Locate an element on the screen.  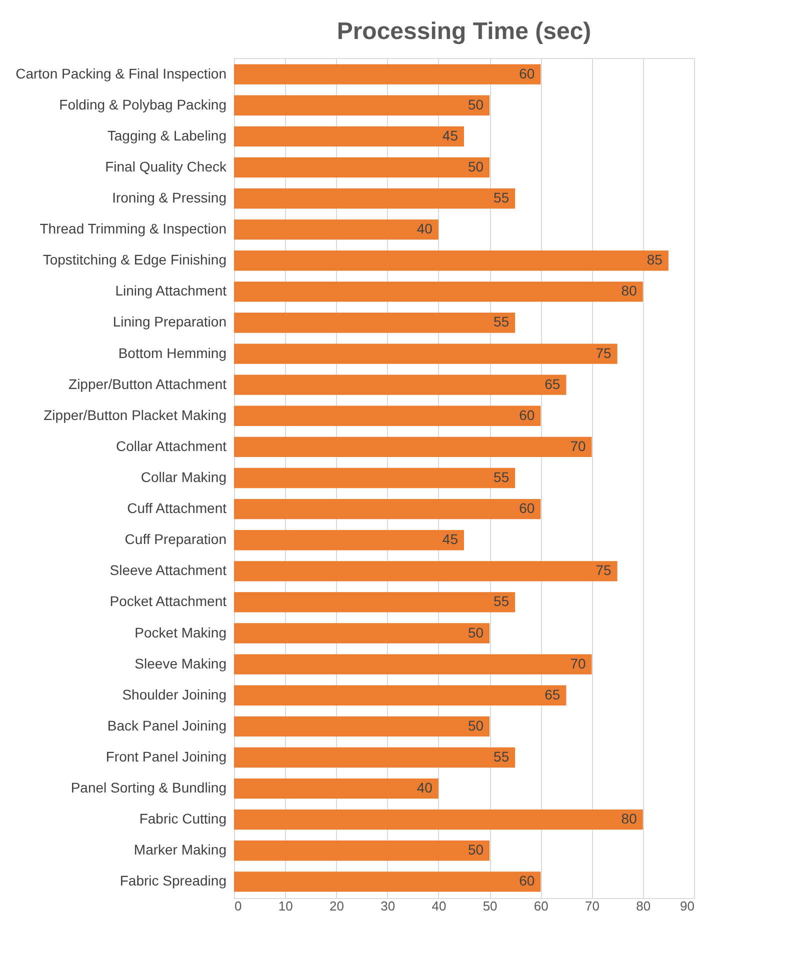
x-tick-label: 80 is located at coordinates (643, 906).